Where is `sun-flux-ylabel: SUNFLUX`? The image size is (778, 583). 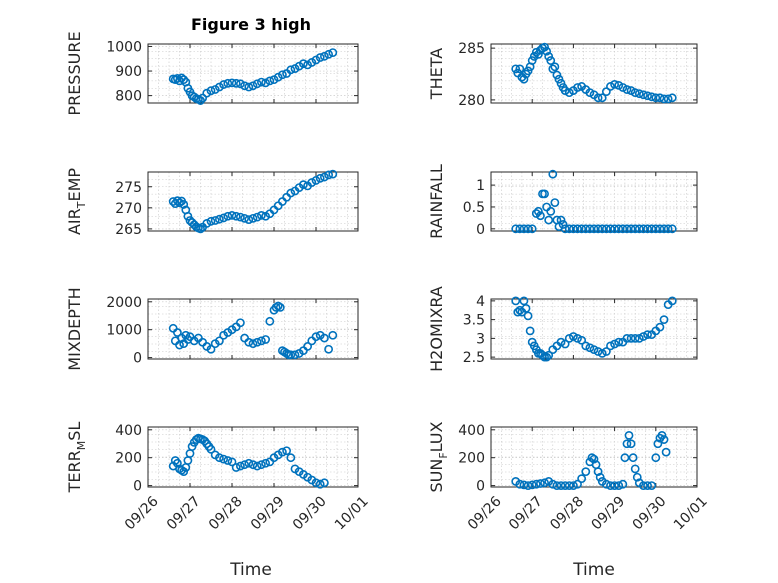 sun-flux-ylabel: SUNFLUX is located at coordinates (438, 456).